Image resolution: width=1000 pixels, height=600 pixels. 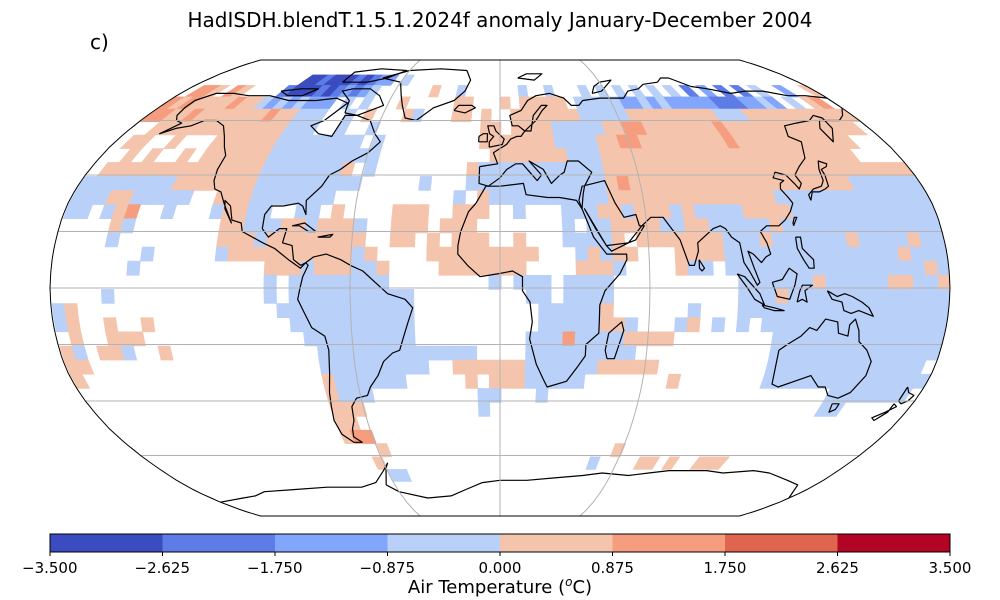 What do you see at coordinates (500, 568) in the screenshot?
I see `colorbar-tick-label: 0.000` at bounding box center [500, 568].